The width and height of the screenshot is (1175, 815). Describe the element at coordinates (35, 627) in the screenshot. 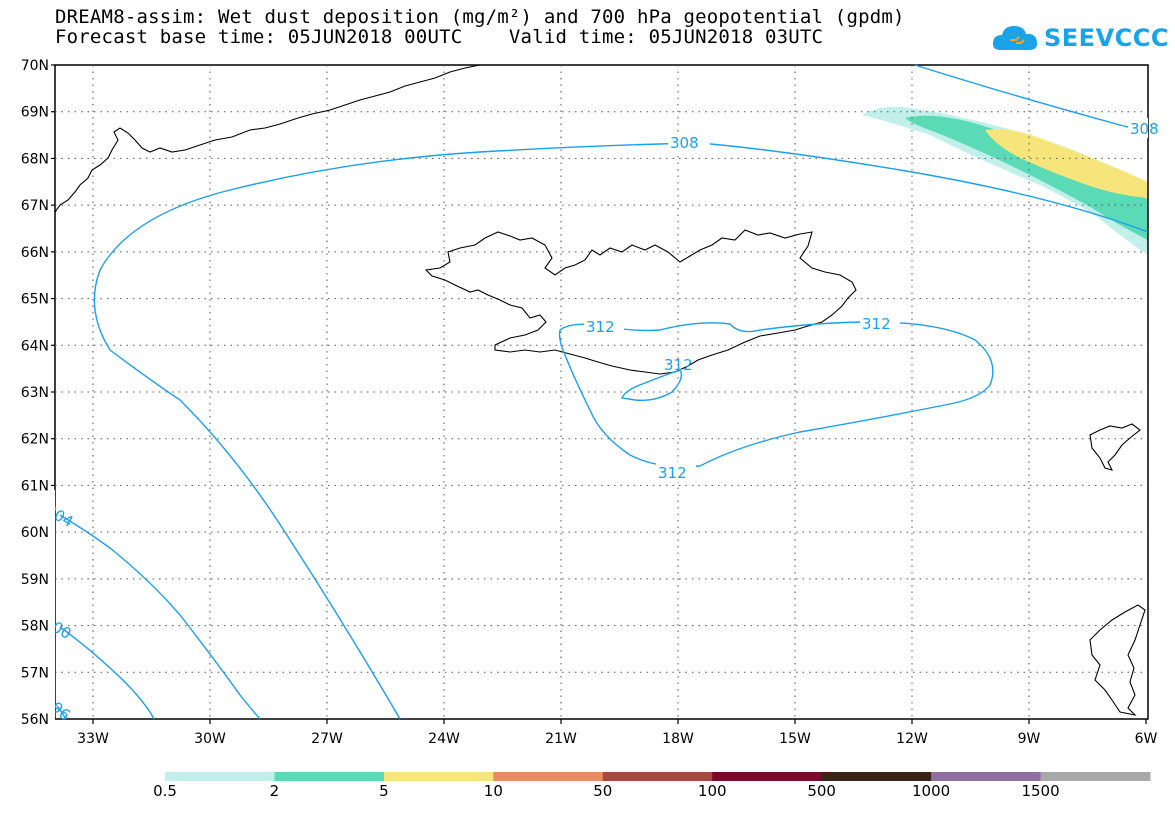

I see `latitude-label: 58N` at that location.